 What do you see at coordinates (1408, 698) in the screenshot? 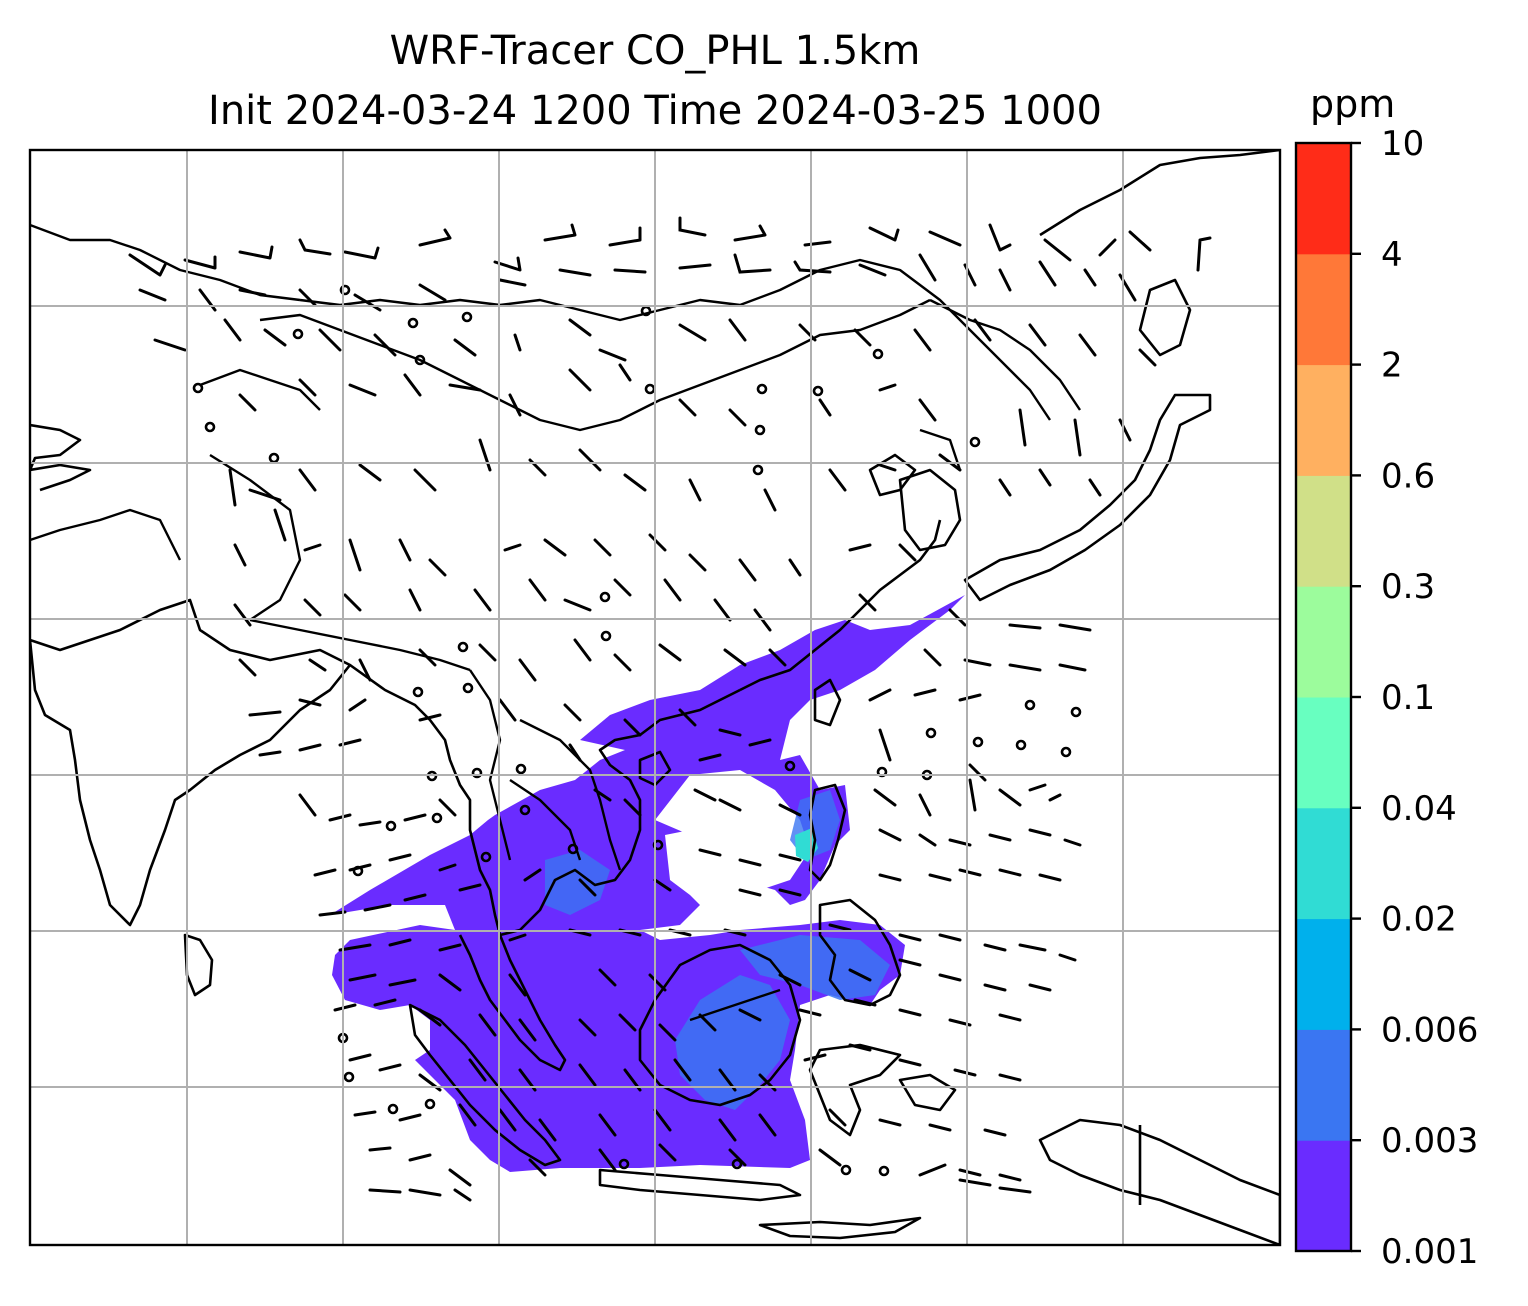
I see `colorbar-tick-label: 0.1` at bounding box center [1408, 698].